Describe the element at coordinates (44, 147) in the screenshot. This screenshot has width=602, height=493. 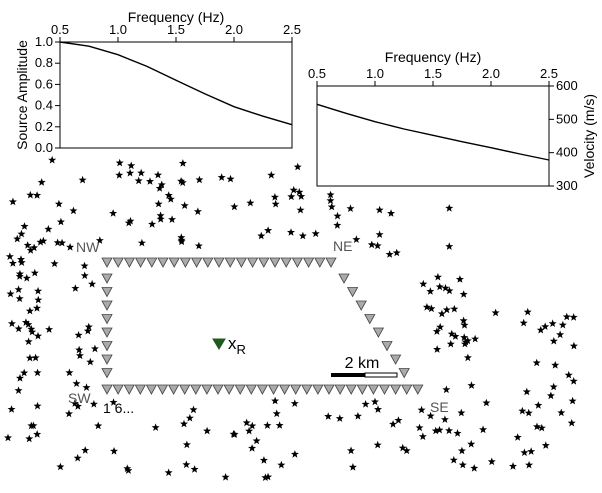
I see `y-tick-label: 0.0` at that location.